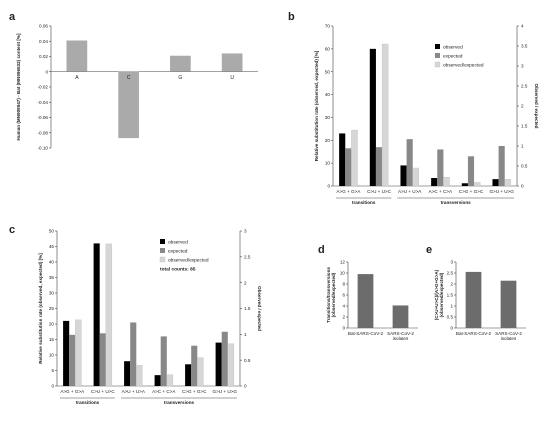 The height and width of the screenshot is (421, 550). Describe the element at coordinates (291, 17) in the screenshot. I see `panel-label-b: b` at that location.